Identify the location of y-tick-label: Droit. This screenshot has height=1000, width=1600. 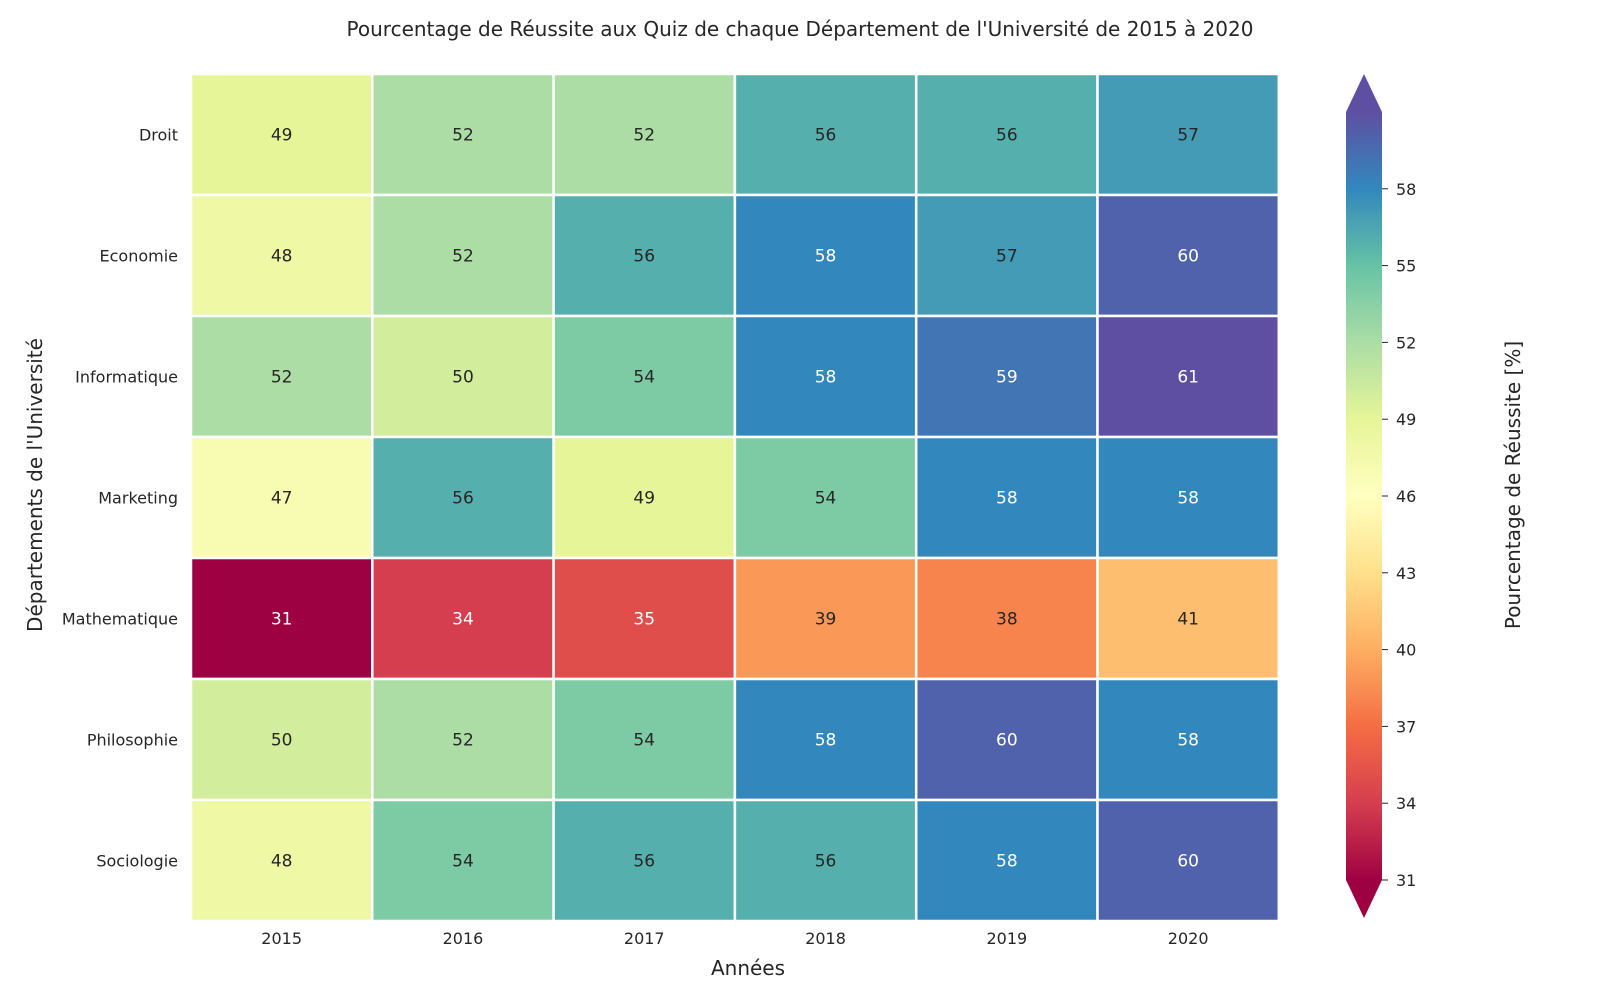
(158, 135).